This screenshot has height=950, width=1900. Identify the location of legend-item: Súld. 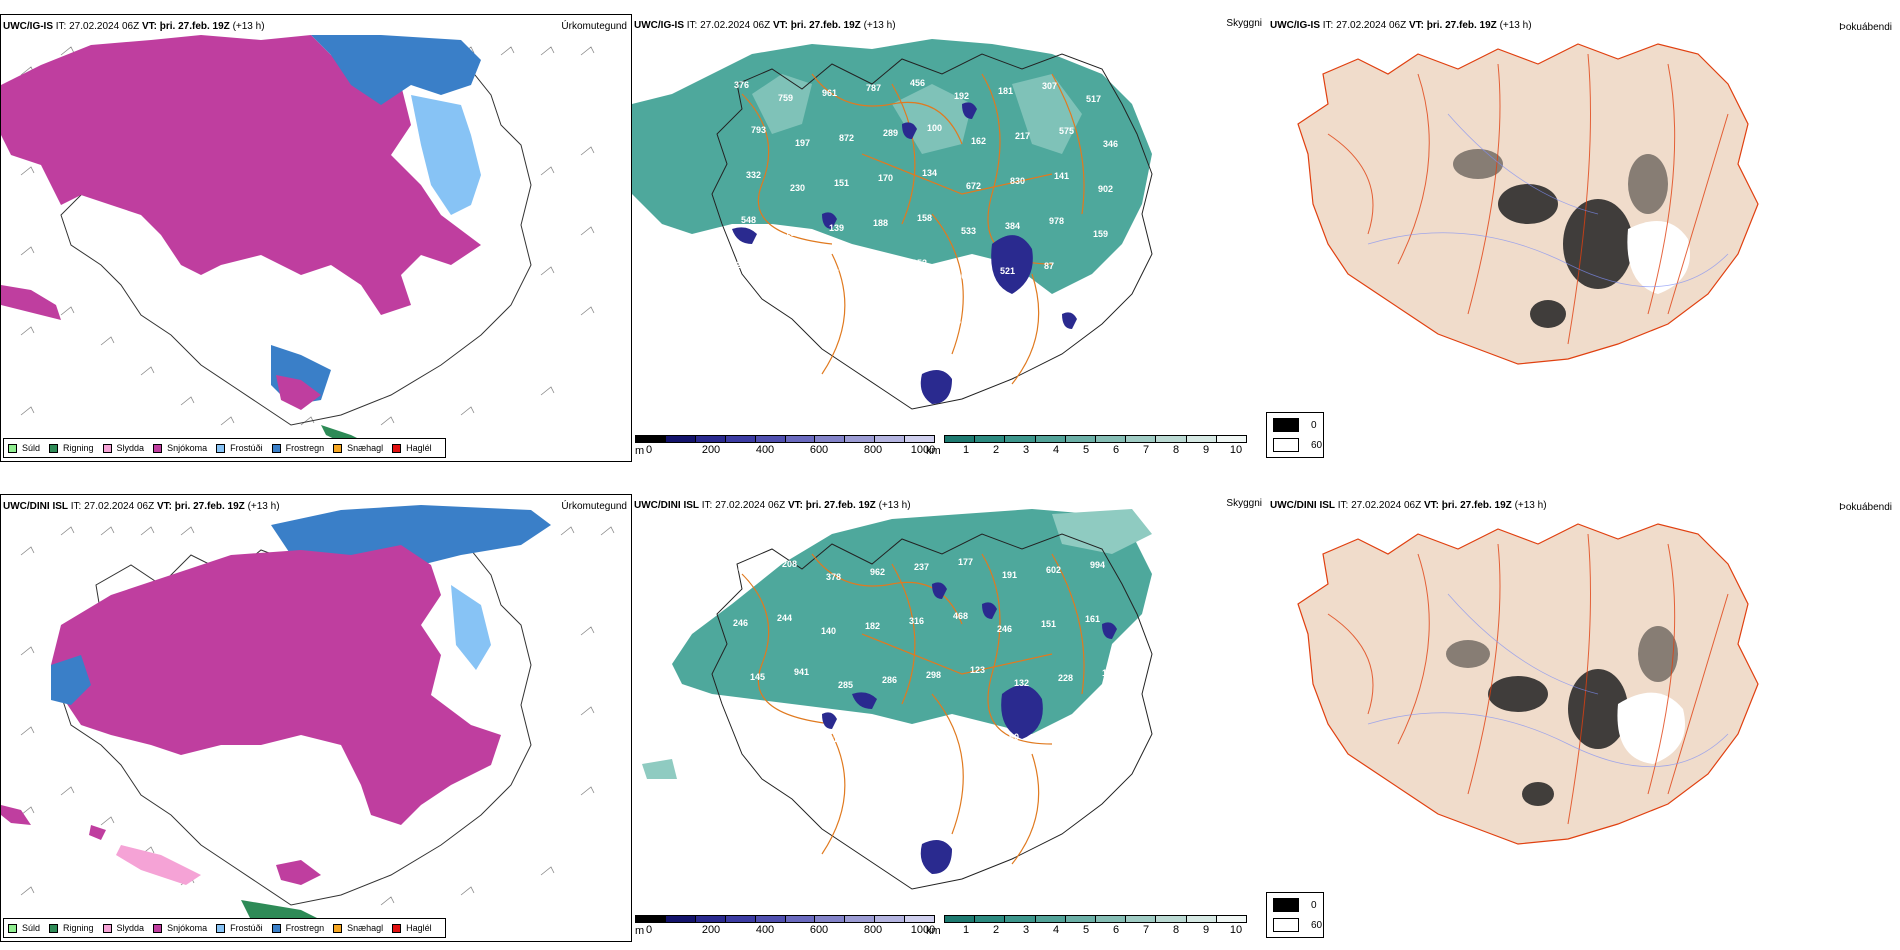
(24, 928).